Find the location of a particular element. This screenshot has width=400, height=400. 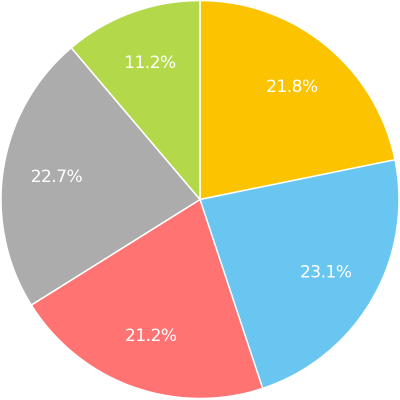

data-label: 22.7% is located at coordinates (57, 177).